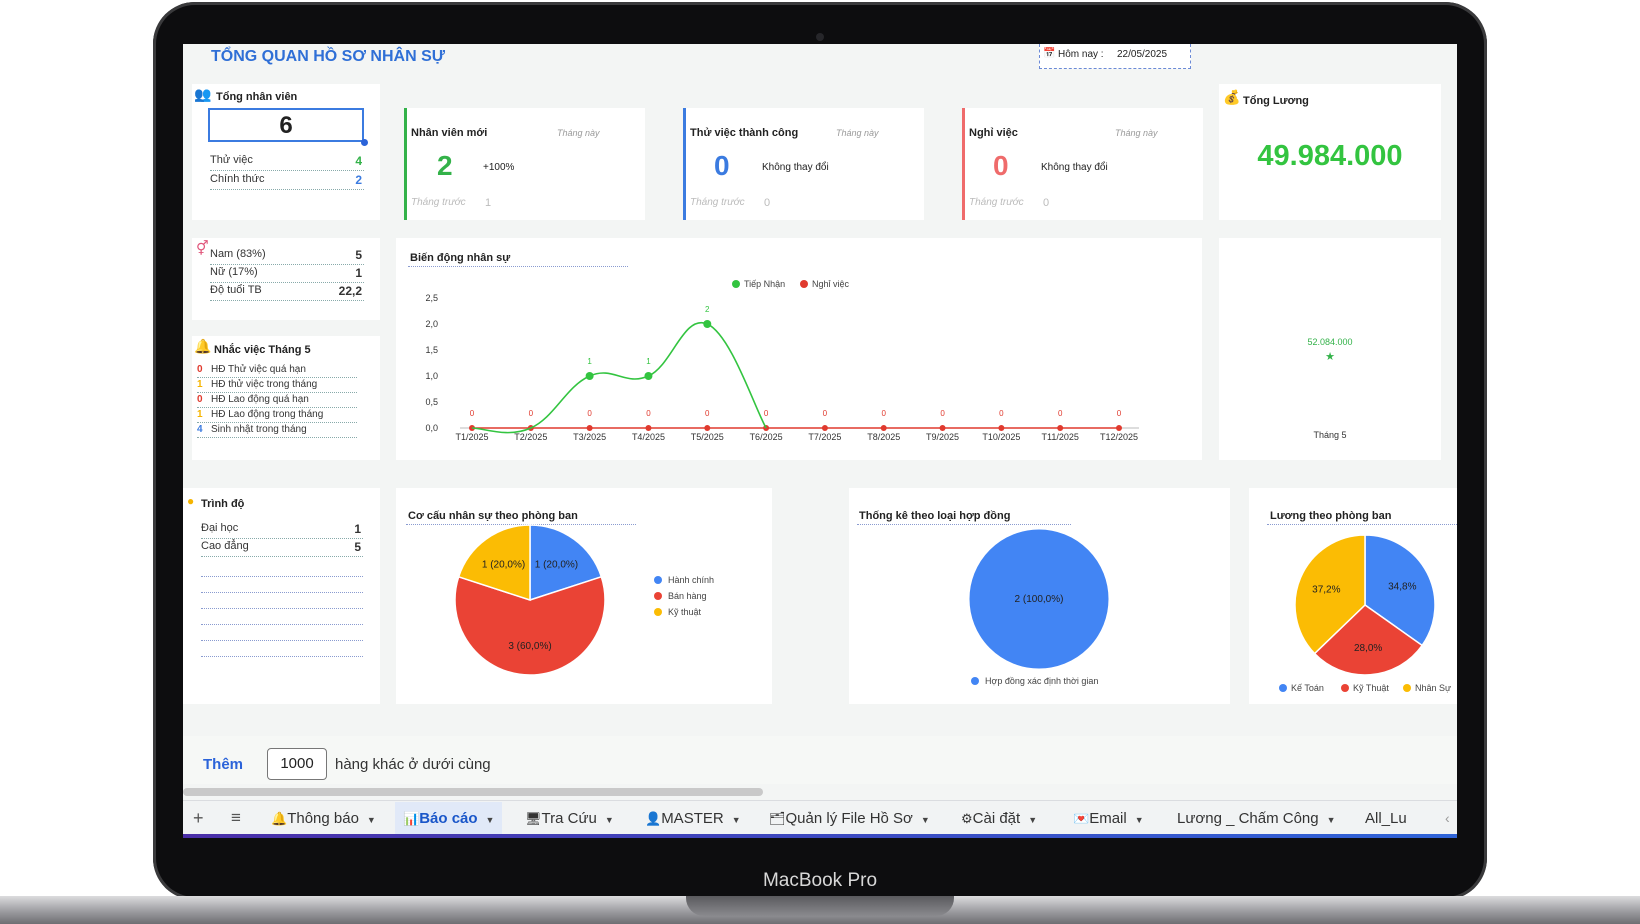 The image size is (1640, 924). What do you see at coordinates (1108, 819) in the screenshot?
I see `sheet-tab: 💌Email ▼` at bounding box center [1108, 819].